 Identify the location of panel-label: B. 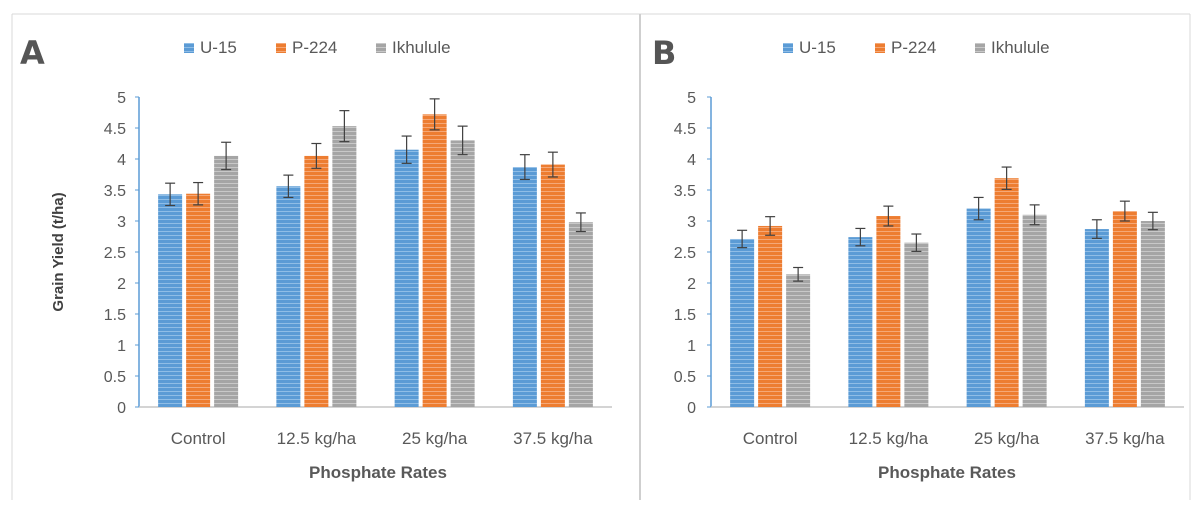
(664, 53).